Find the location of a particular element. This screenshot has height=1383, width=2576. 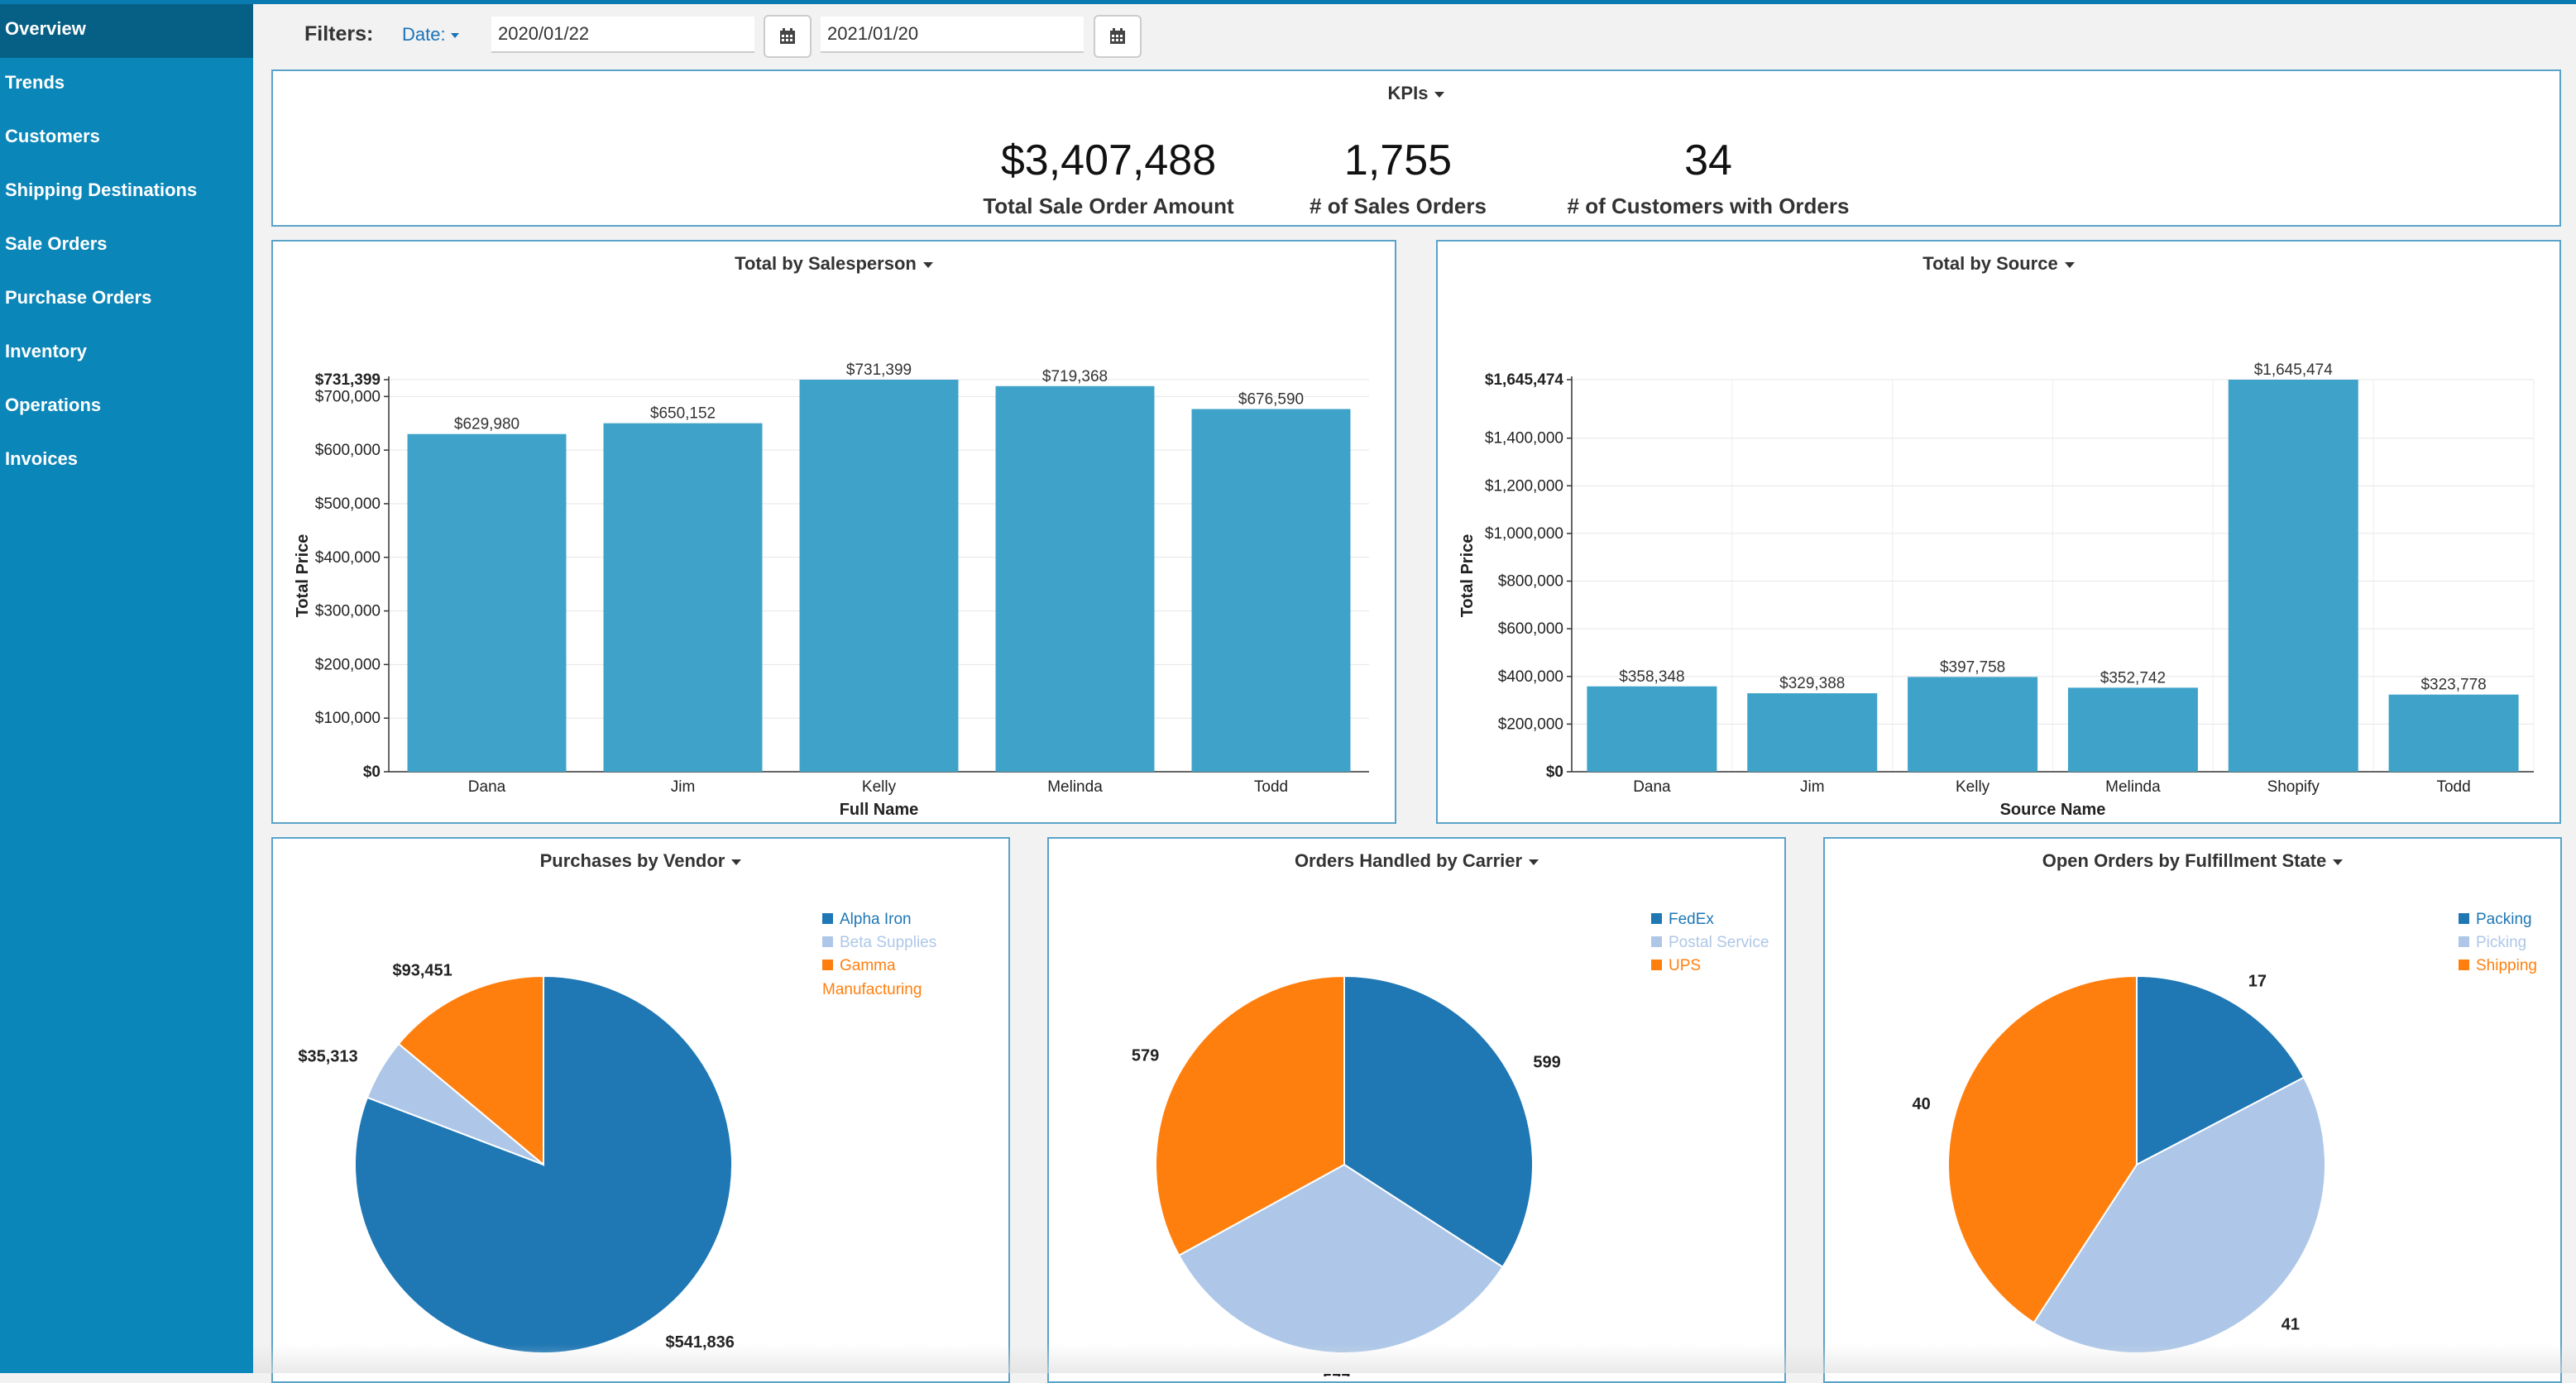

x-tick-label: Todd is located at coordinates (1271, 787).